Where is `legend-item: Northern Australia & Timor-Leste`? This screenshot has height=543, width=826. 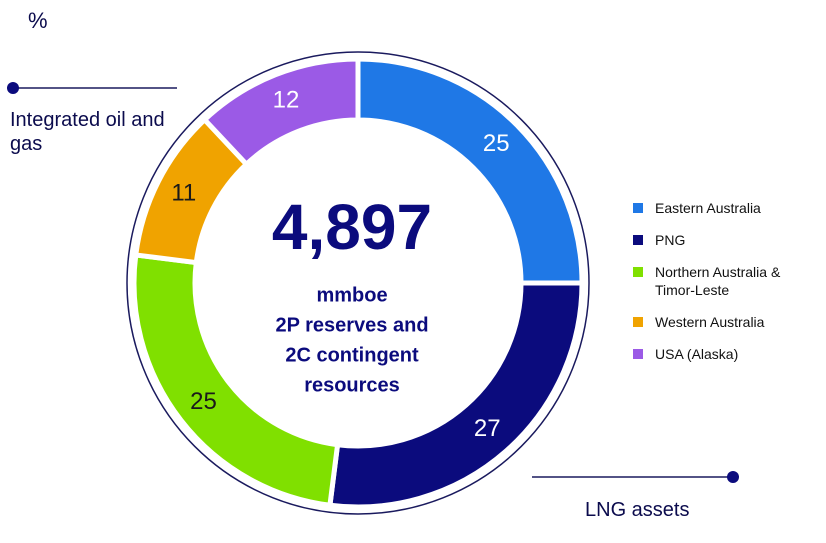
legend-item: Northern Australia & Timor-Leste is located at coordinates (719, 281).